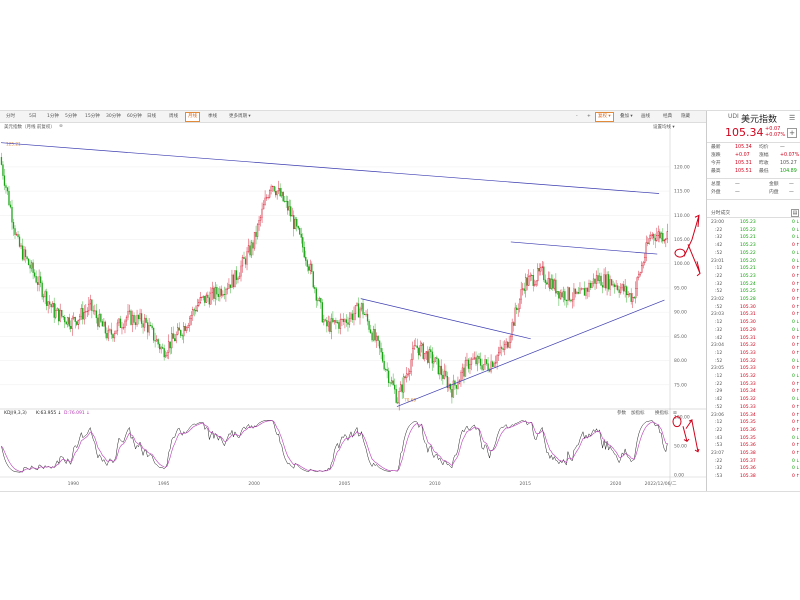  Describe the element at coordinates (645, 116) in the screenshot. I see `tool-button: 画线` at that location.